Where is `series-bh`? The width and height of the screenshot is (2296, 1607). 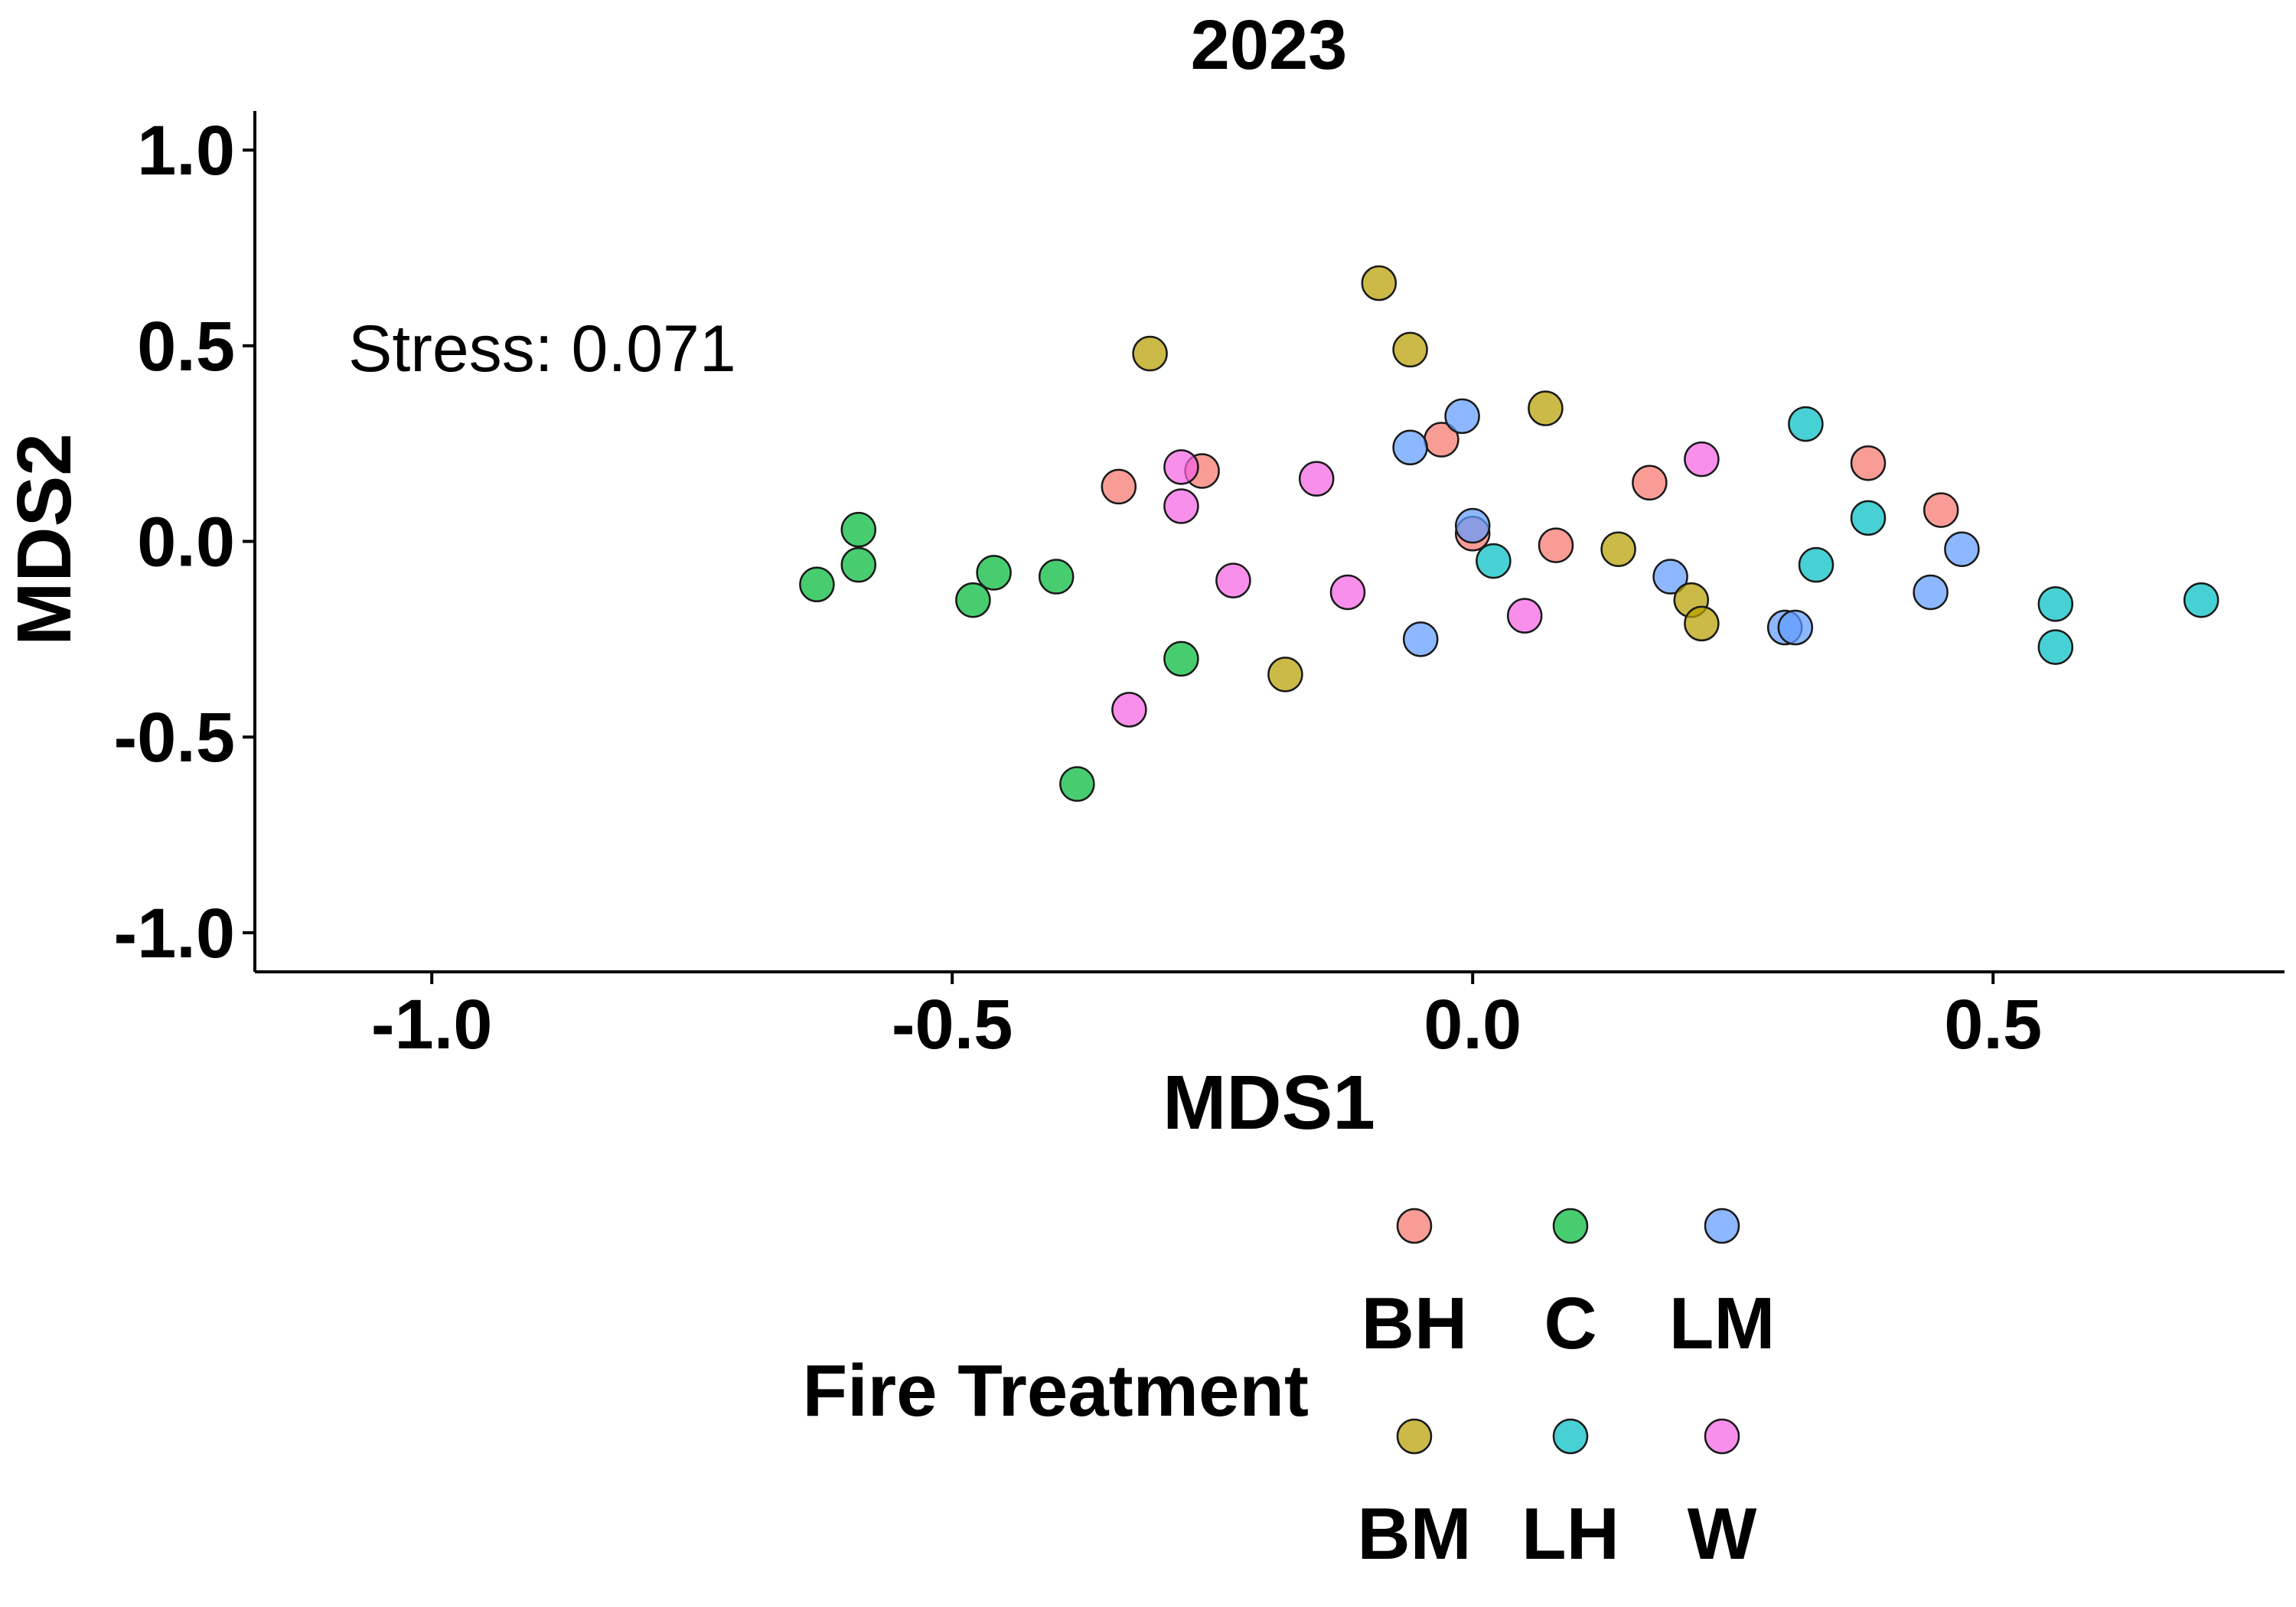
series-bh is located at coordinates (1530, 492).